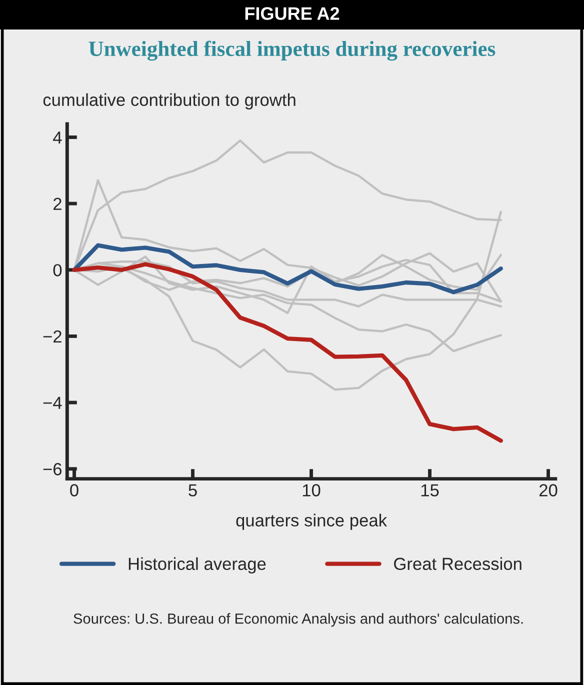  Describe the element at coordinates (52, 469) in the screenshot. I see `y-tick-label: −6` at that location.